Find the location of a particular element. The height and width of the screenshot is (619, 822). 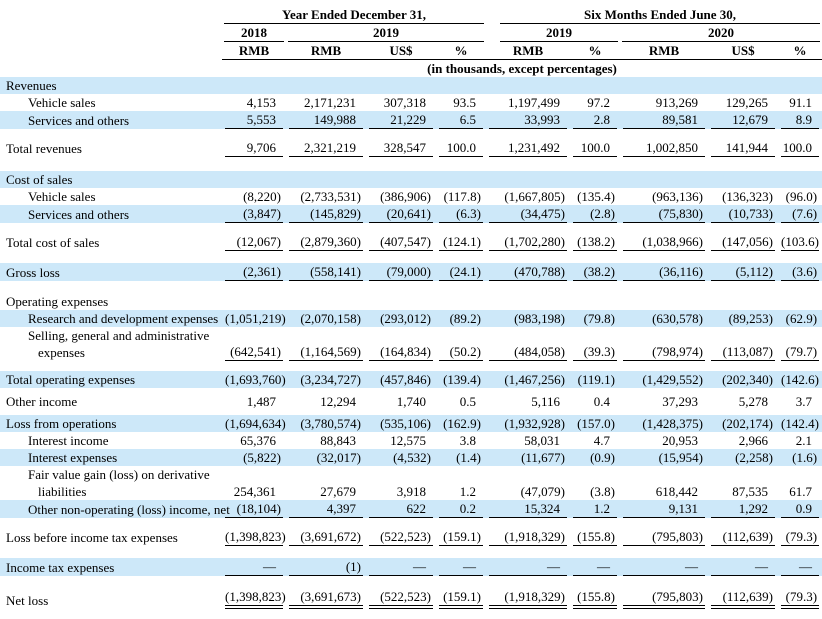

value-text: (457,846) is located at coordinates (405, 379).